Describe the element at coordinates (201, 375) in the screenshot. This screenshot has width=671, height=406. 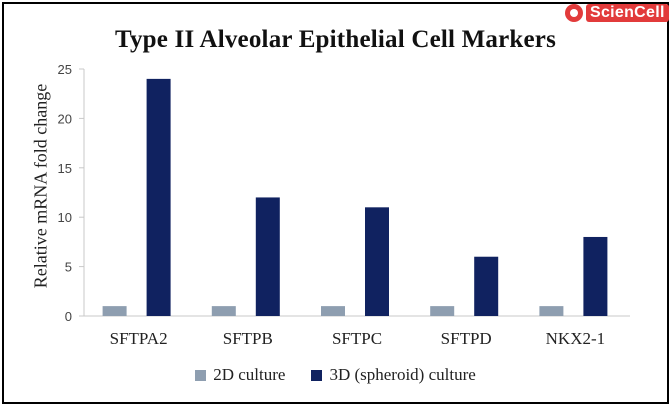
I see `legend-swatch-2d` at that location.